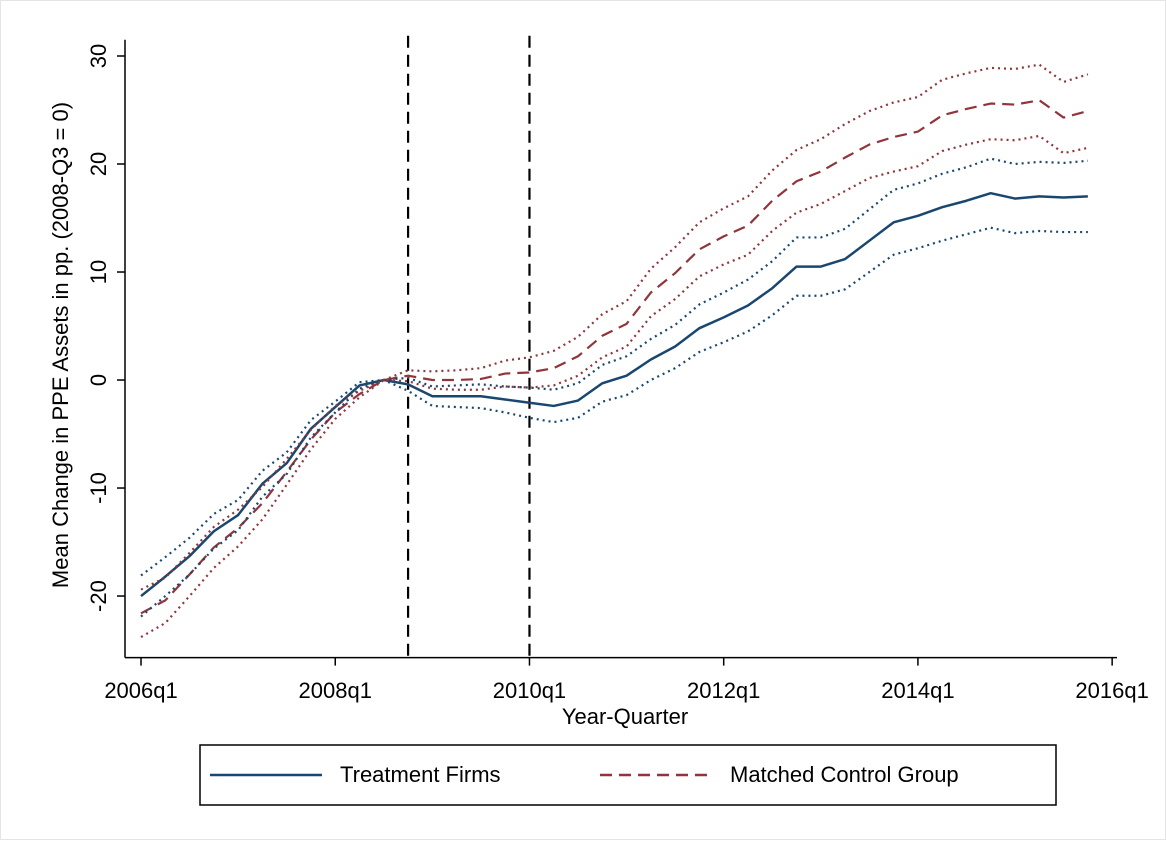 The width and height of the screenshot is (1166, 845). What do you see at coordinates (98, 380) in the screenshot?
I see `y-tick-label: 0` at bounding box center [98, 380].